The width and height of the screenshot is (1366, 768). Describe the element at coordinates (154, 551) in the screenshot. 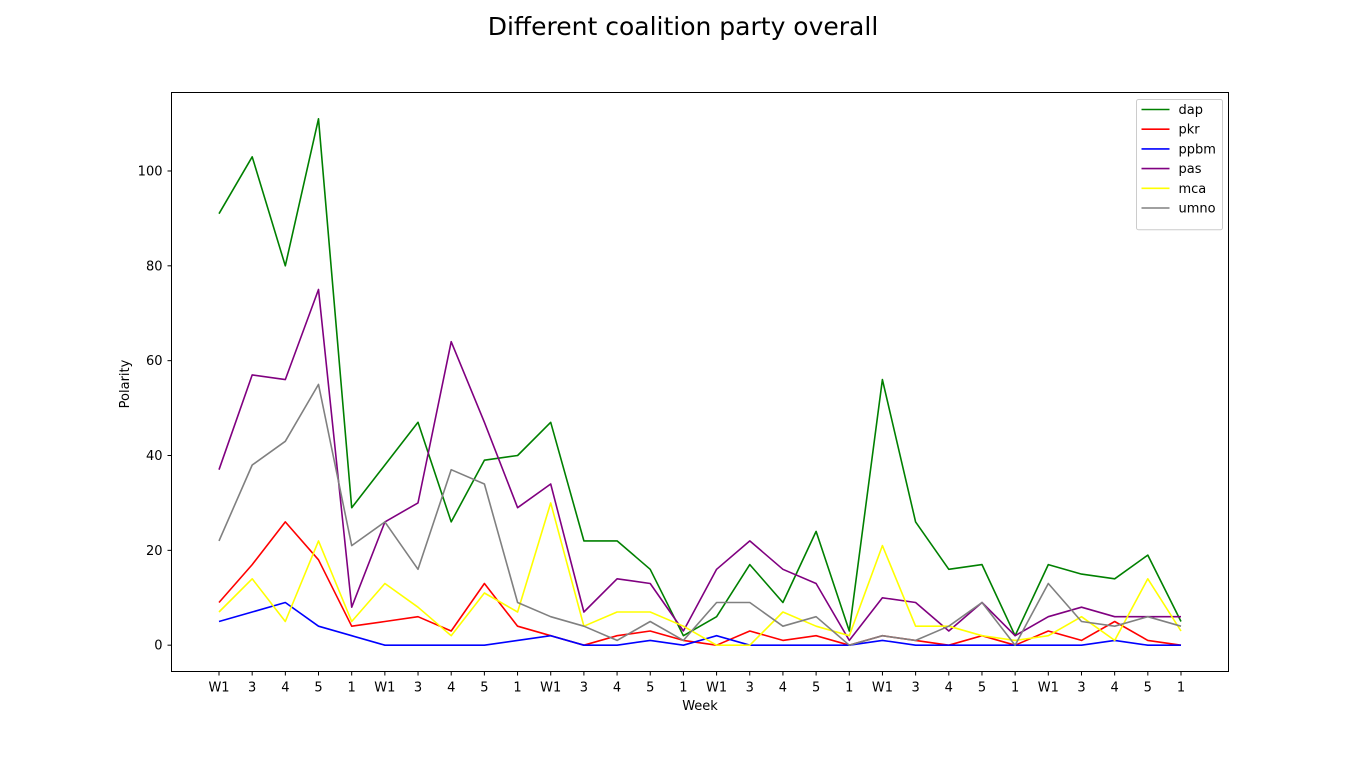

I see `y-tick-label: 20` at that location.